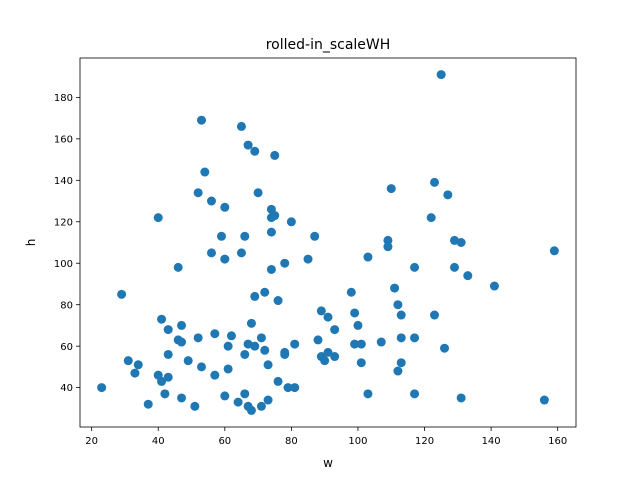  I want to click on x-tick-label: 100, so click(357, 441).